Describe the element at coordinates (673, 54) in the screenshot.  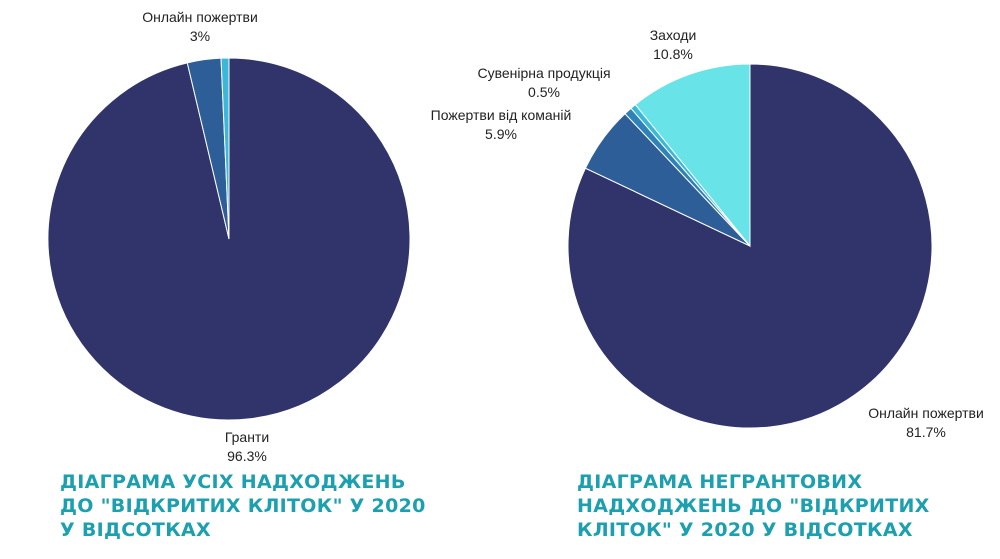
I see `pie-2-slice-5-value: 10.8%` at that location.